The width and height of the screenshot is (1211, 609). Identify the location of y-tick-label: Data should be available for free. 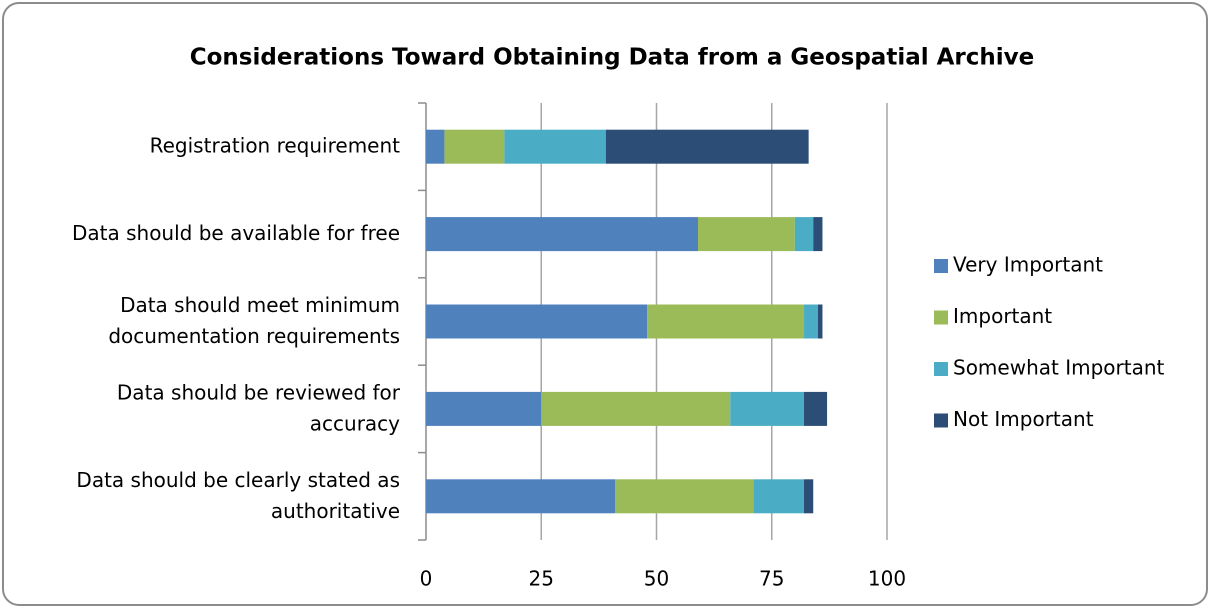
(236, 233).